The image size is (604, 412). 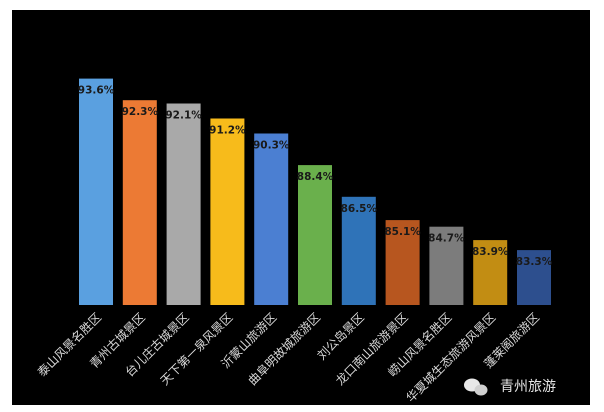 I want to click on value-label-6: 88.4%, so click(x=315, y=177).